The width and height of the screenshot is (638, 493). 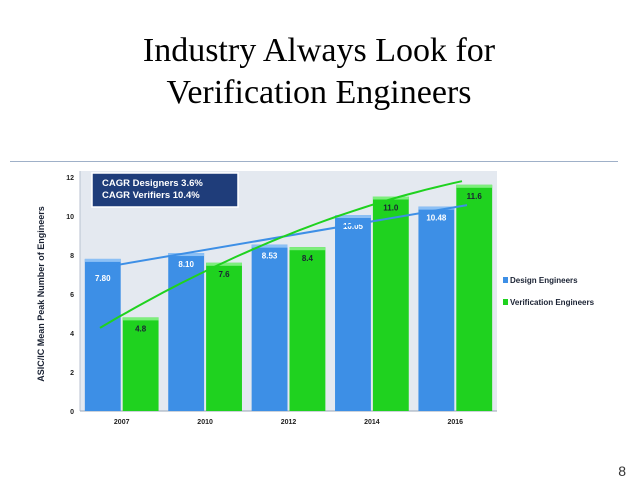 What do you see at coordinates (72, 373) in the screenshot?
I see `y-tick-label: 2` at bounding box center [72, 373].